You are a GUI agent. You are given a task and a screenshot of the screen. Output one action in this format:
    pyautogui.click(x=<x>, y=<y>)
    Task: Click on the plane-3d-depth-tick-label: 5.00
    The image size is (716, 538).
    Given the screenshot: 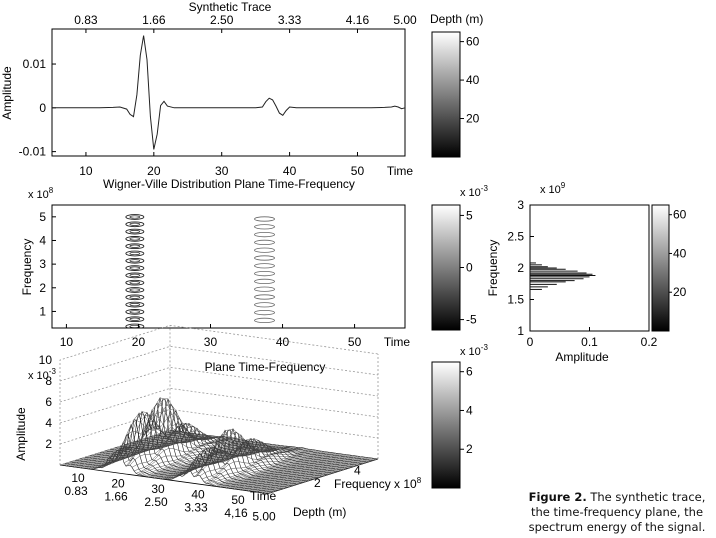 What is the action you would take?
    pyautogui.click(x=264, y=517)
    